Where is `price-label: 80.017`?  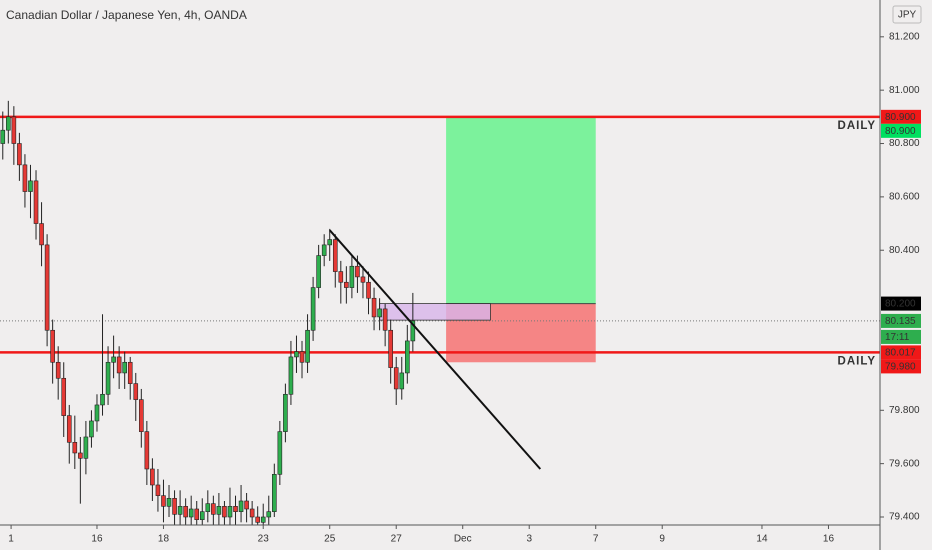 price-label: 80.017 is located at coordinates (900, 353).